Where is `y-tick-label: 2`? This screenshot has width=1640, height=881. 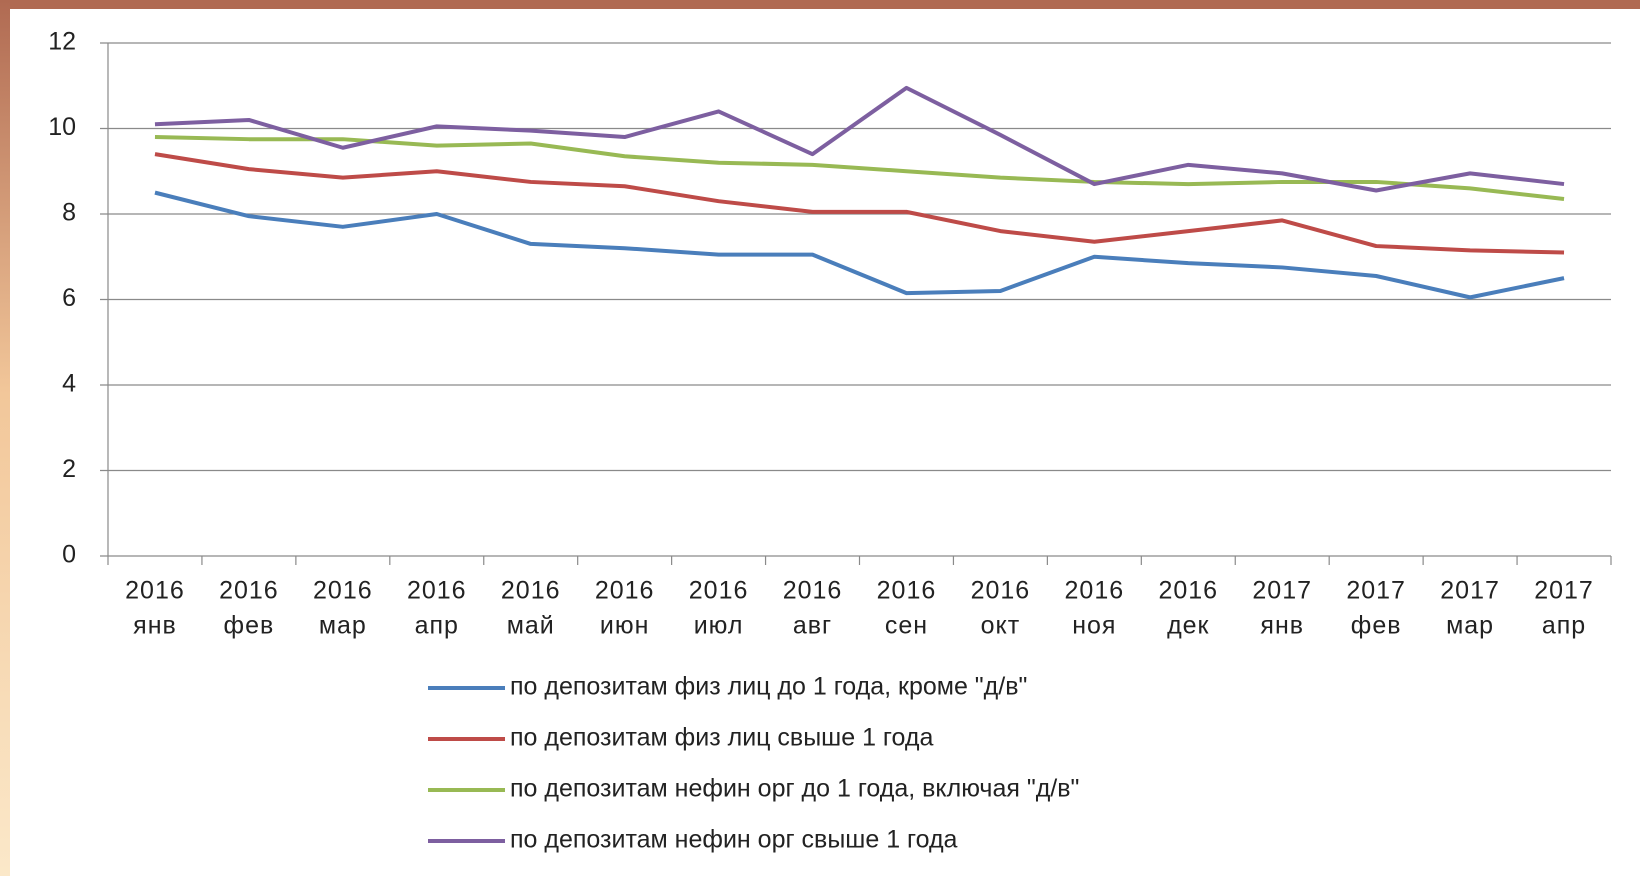 y-tick-label: 2 is located at coordinates (69, 469).